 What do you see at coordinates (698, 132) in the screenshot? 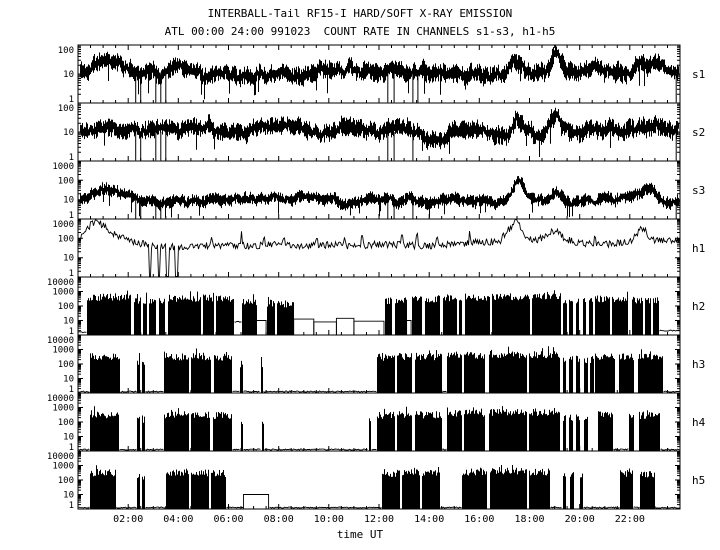
I see `channel-label-s2: s2` at bounding box center [698, 132].